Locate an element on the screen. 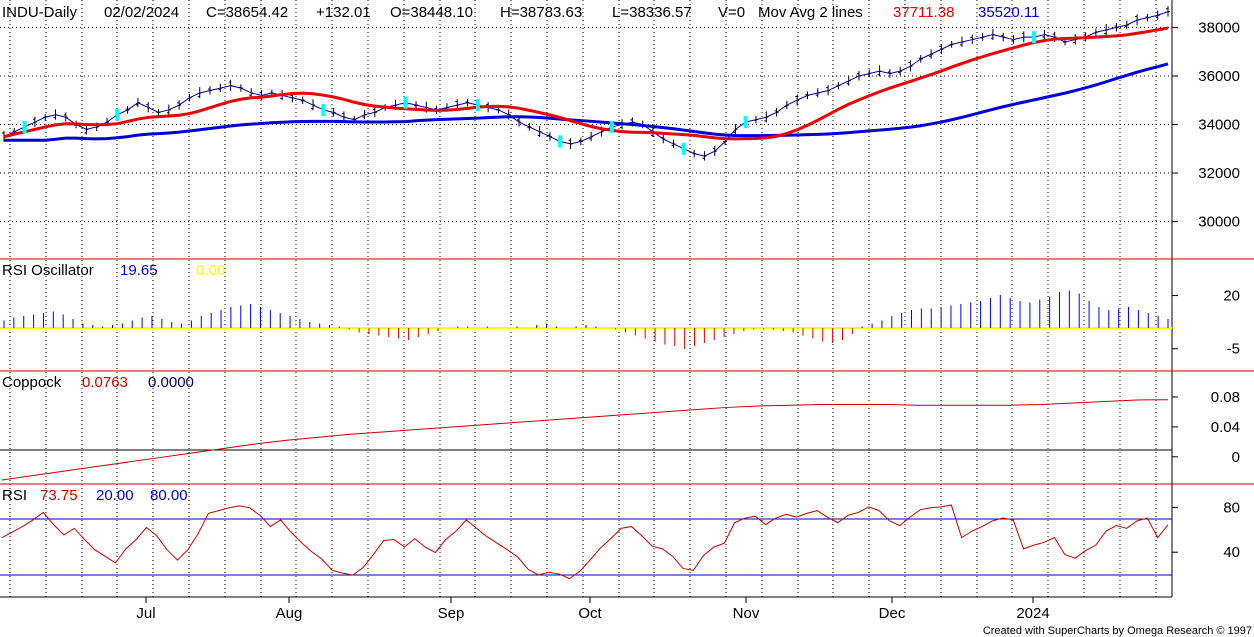  coppock-label: Coppock is located at coordinates (32, 382).